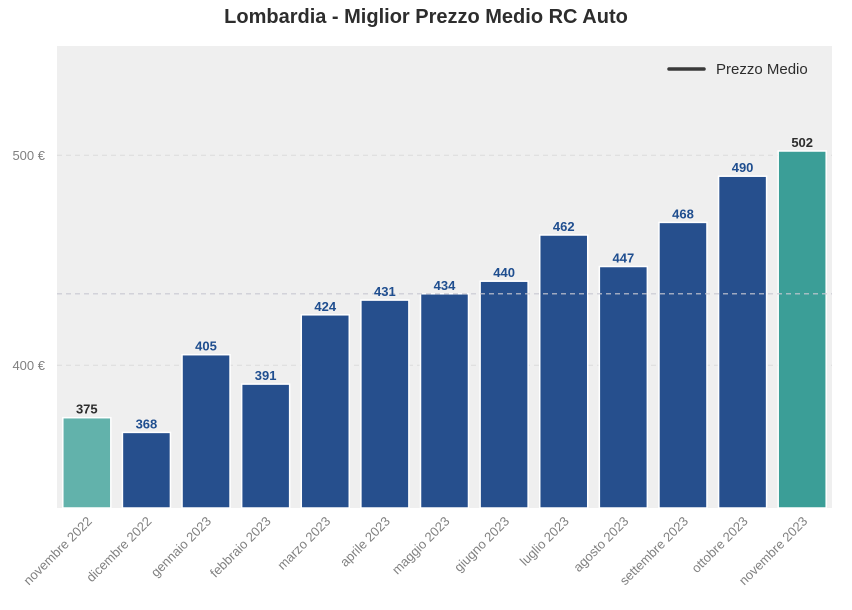 The height and width of the screenshot is (610, 852). What do you see at coordinates (421, 546) in the screenshot?
I see `x-tick-label: maggio 2023` at bounding box center [421, 546].